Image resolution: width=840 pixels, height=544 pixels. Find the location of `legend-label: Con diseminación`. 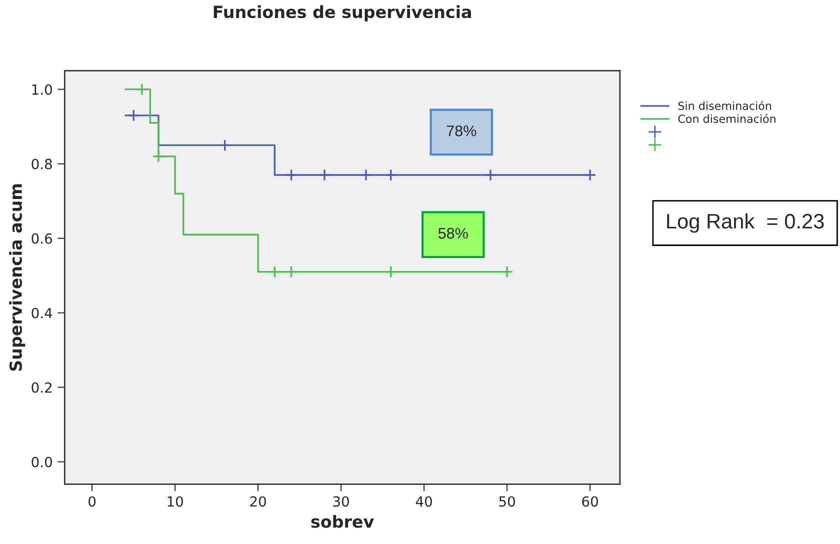

legend-label: Con diseminación is located at coordinates (727, 118).